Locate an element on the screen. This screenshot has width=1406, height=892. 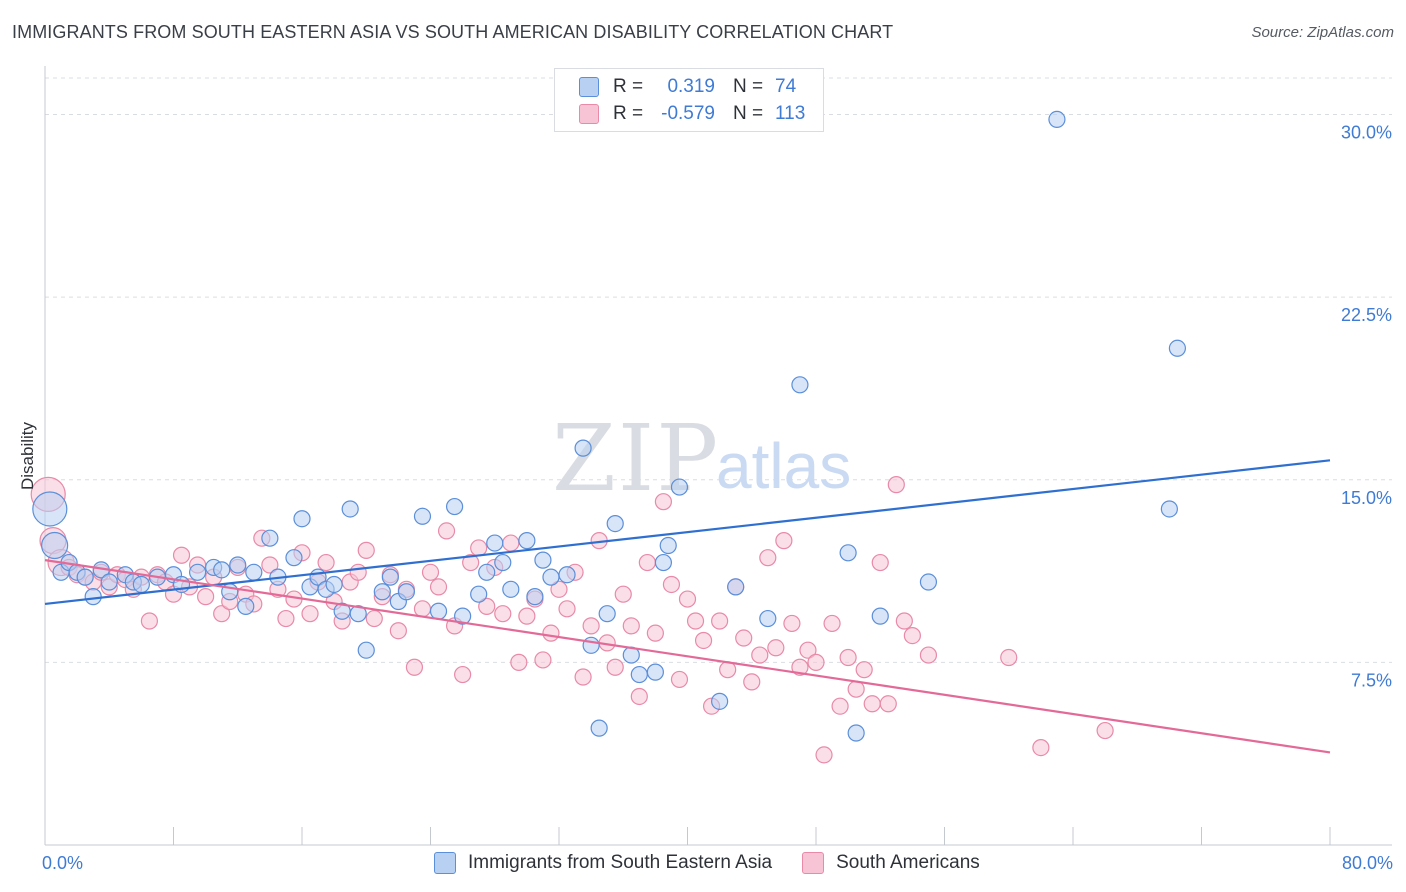
legend-label-south-eastern-asia: Immigrants from South Eastern Asia is located at coordinates (620, 862).